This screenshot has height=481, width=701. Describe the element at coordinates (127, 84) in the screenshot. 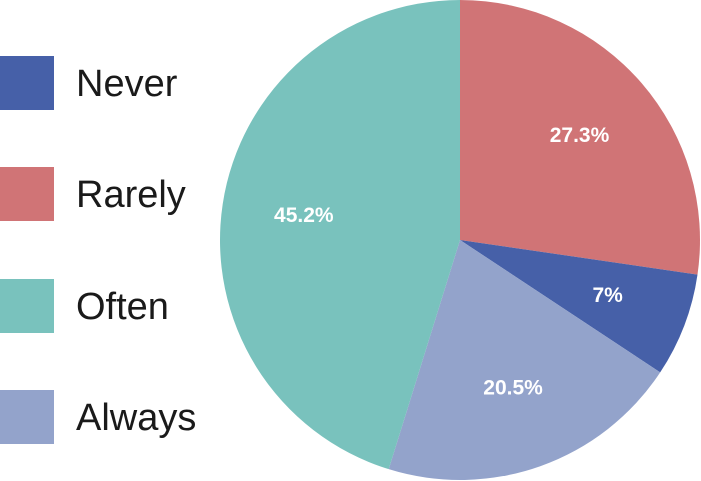

I see `legend-label-never: Never` at that location.